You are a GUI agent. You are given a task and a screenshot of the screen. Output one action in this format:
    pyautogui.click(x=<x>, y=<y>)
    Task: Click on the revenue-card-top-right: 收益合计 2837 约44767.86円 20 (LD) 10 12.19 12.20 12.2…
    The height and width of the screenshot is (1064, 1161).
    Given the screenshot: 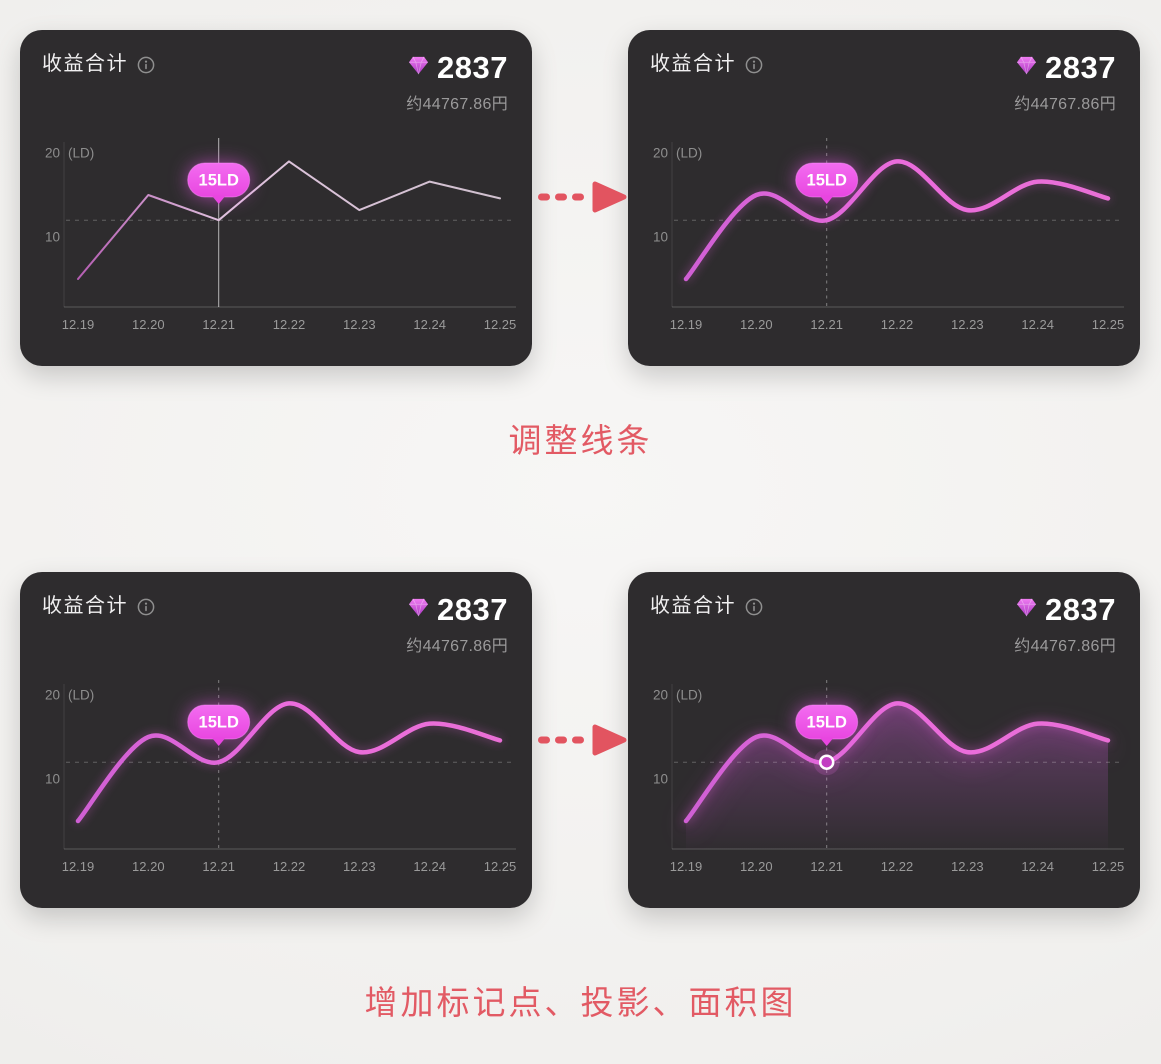 What is the action you would take?
    pyautogui.click(x=884, y=198)
    